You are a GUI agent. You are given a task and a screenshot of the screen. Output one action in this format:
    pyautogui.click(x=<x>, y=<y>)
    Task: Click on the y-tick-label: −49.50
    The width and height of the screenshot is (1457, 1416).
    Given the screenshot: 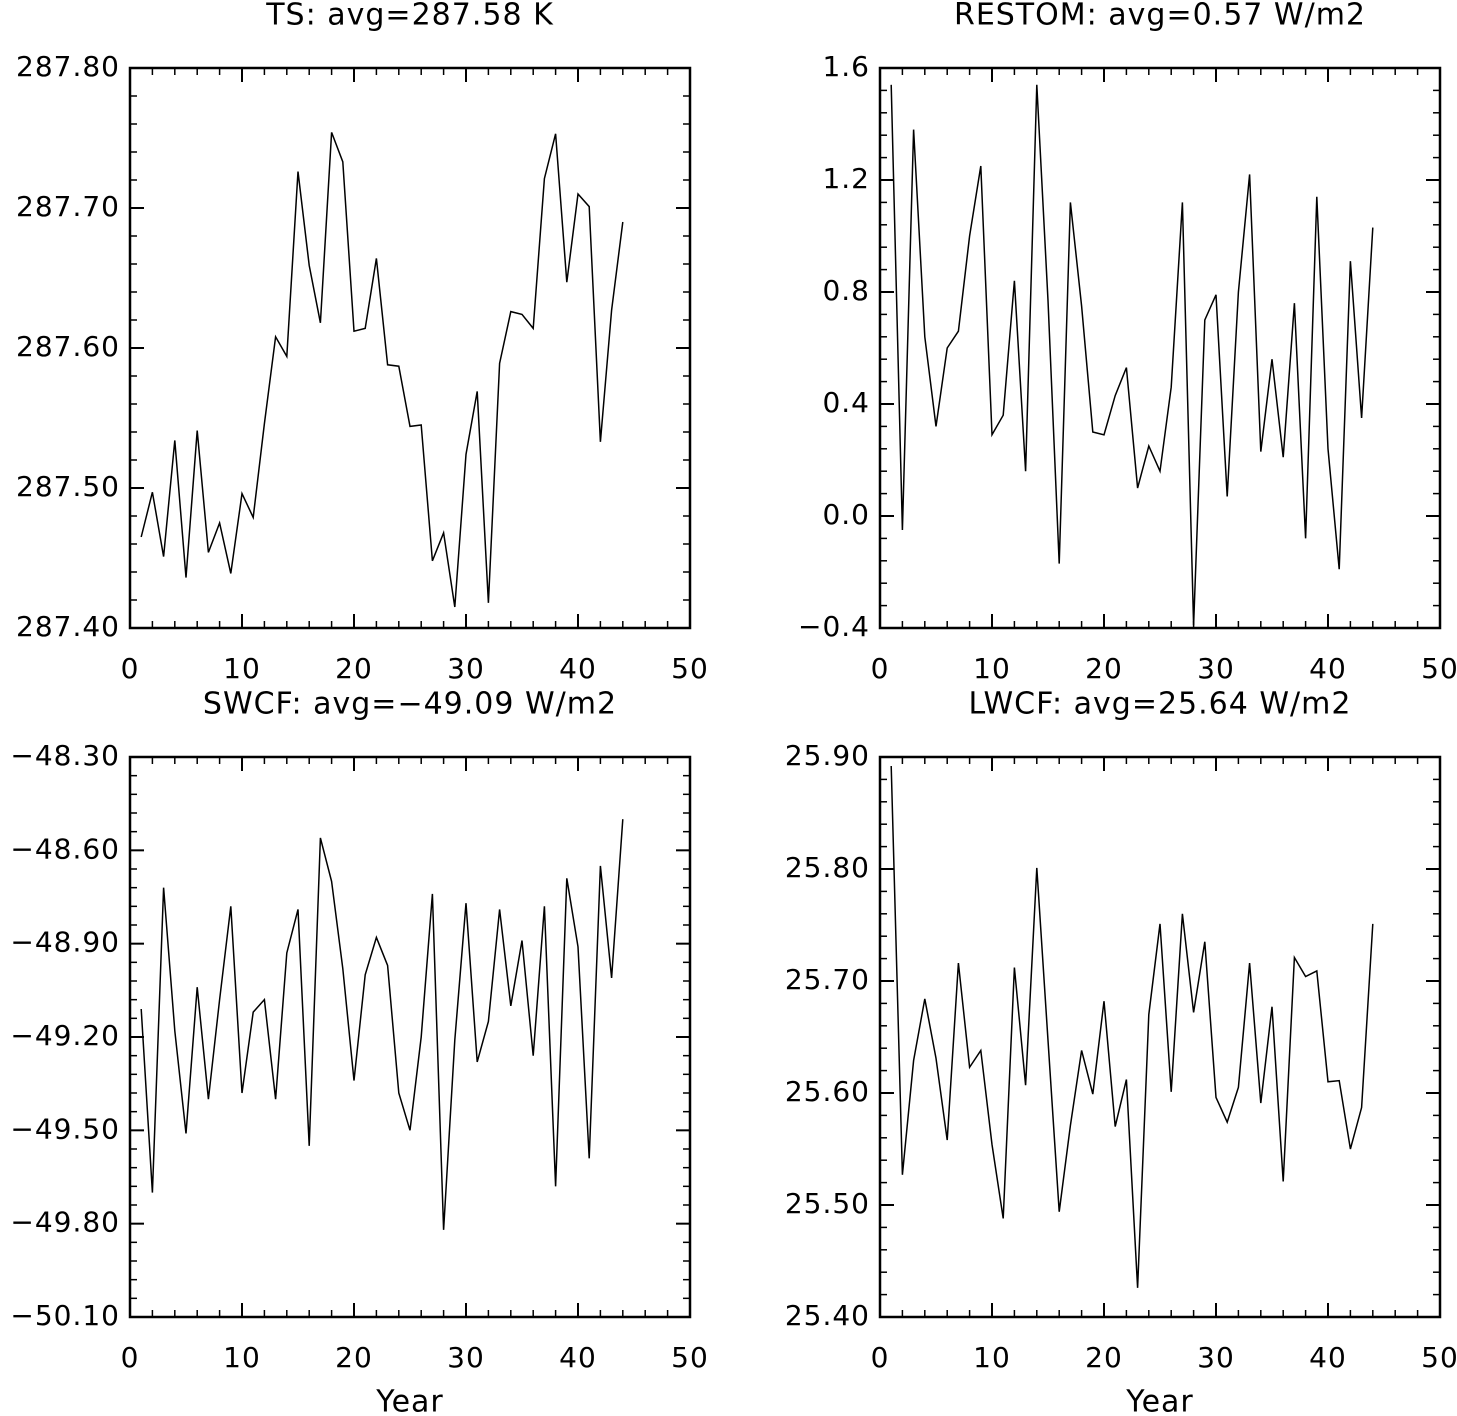 What is the action you would take?
    pyautogui.click(x=65, y=1128)
    